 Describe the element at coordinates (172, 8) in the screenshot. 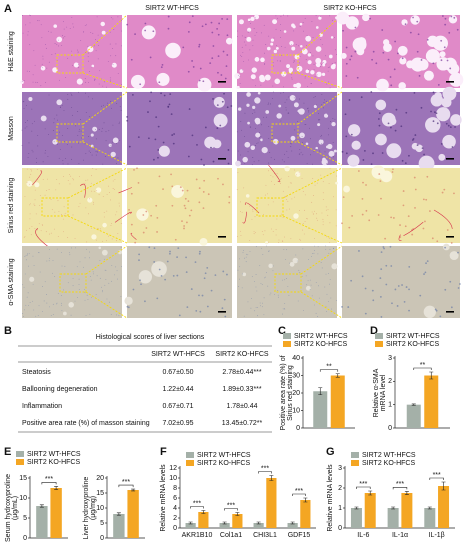

I see `column-header: SIRT2 WT-HFCS` at that location.